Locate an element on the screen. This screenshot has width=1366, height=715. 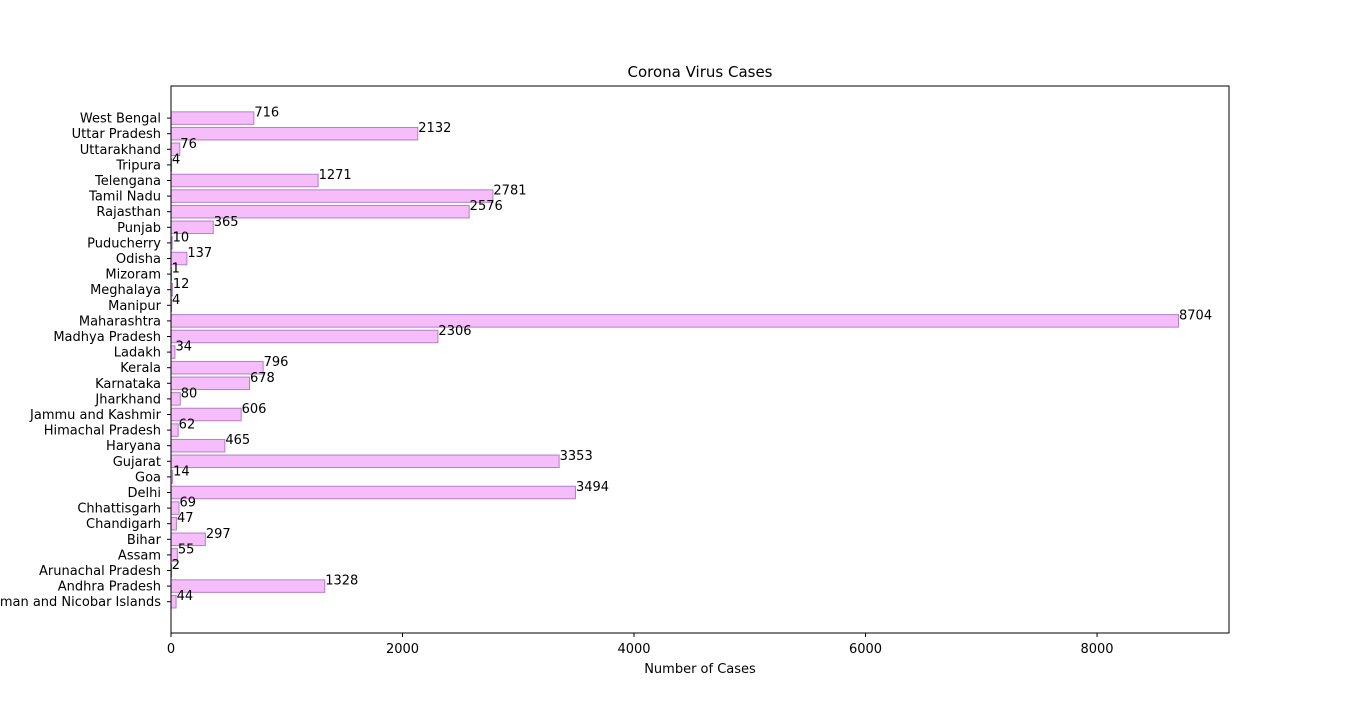
y-tick-label: Karnataka is located at coordinates (128, 384).